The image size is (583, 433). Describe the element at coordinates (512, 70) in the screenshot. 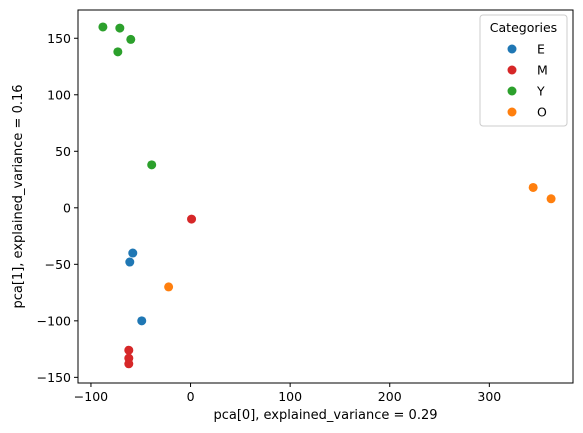

I see `legend-marker-m` at that location.